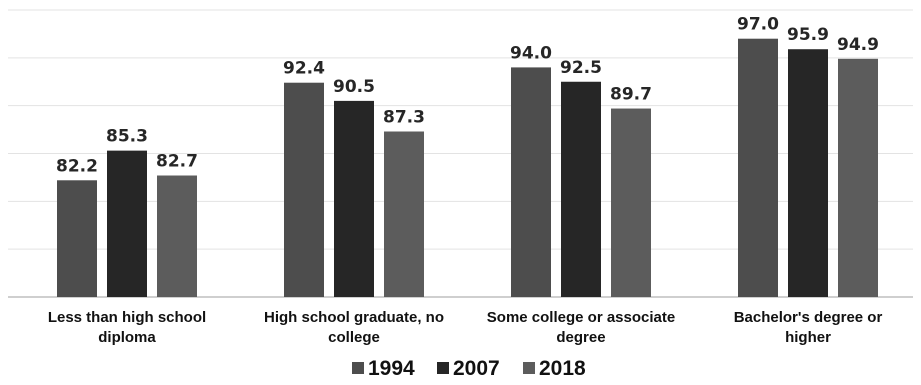  I want to click on category-label: higher, so click(808, 337).